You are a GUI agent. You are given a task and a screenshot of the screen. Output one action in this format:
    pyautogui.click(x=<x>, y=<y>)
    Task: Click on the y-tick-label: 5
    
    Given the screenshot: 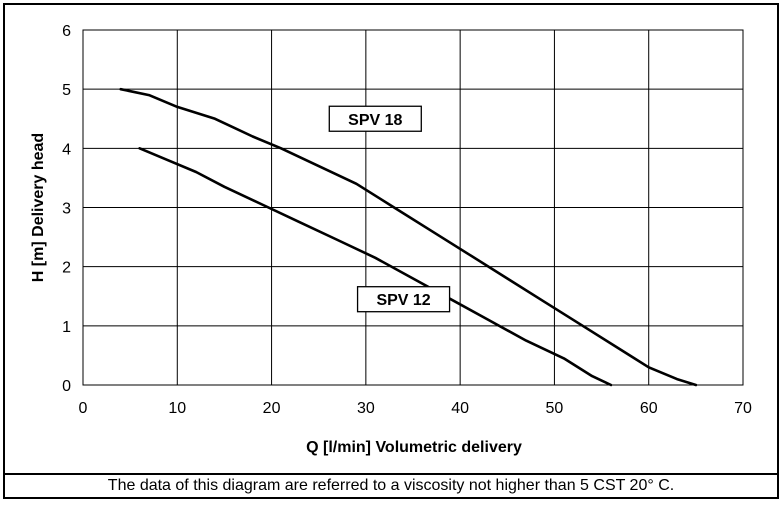 What is the action you would take?
    pyautogui.click(x=66, y=90)
    